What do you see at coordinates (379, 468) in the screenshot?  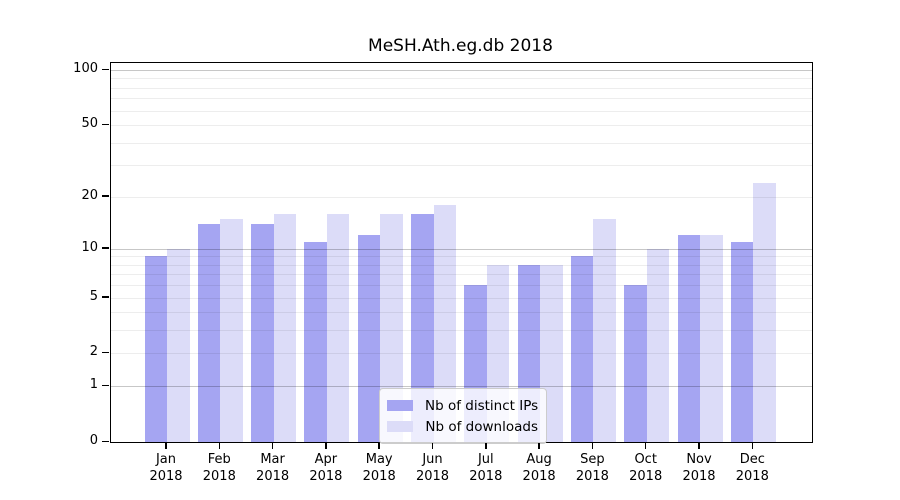 I see `x-tick-label-may: May 2018` at bounding box center [379, 468].